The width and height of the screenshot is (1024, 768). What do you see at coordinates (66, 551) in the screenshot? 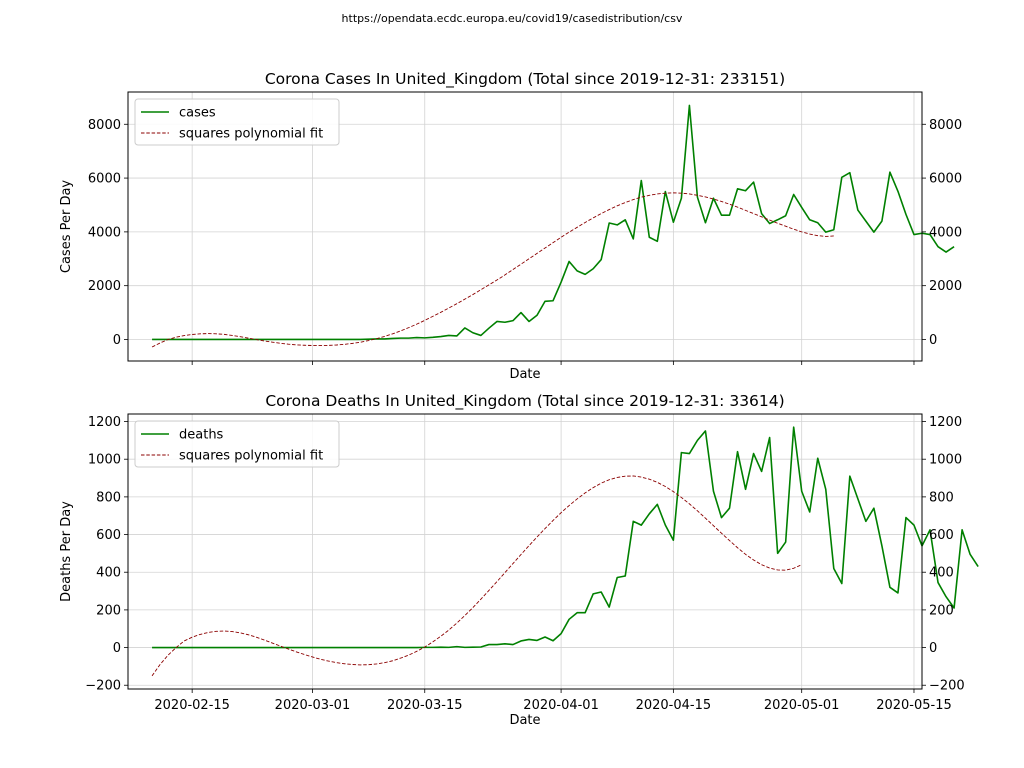
I see `deaths-y-axis-label: Deaths Per Day` at bounding box center [66, 551].